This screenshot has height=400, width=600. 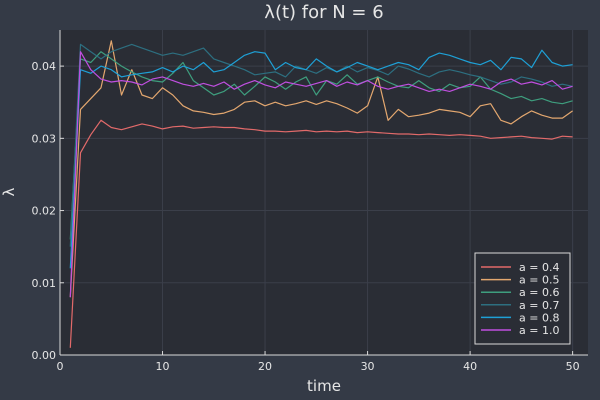 I want to click on x-tick-label: 40, so click(x=470, y=366).